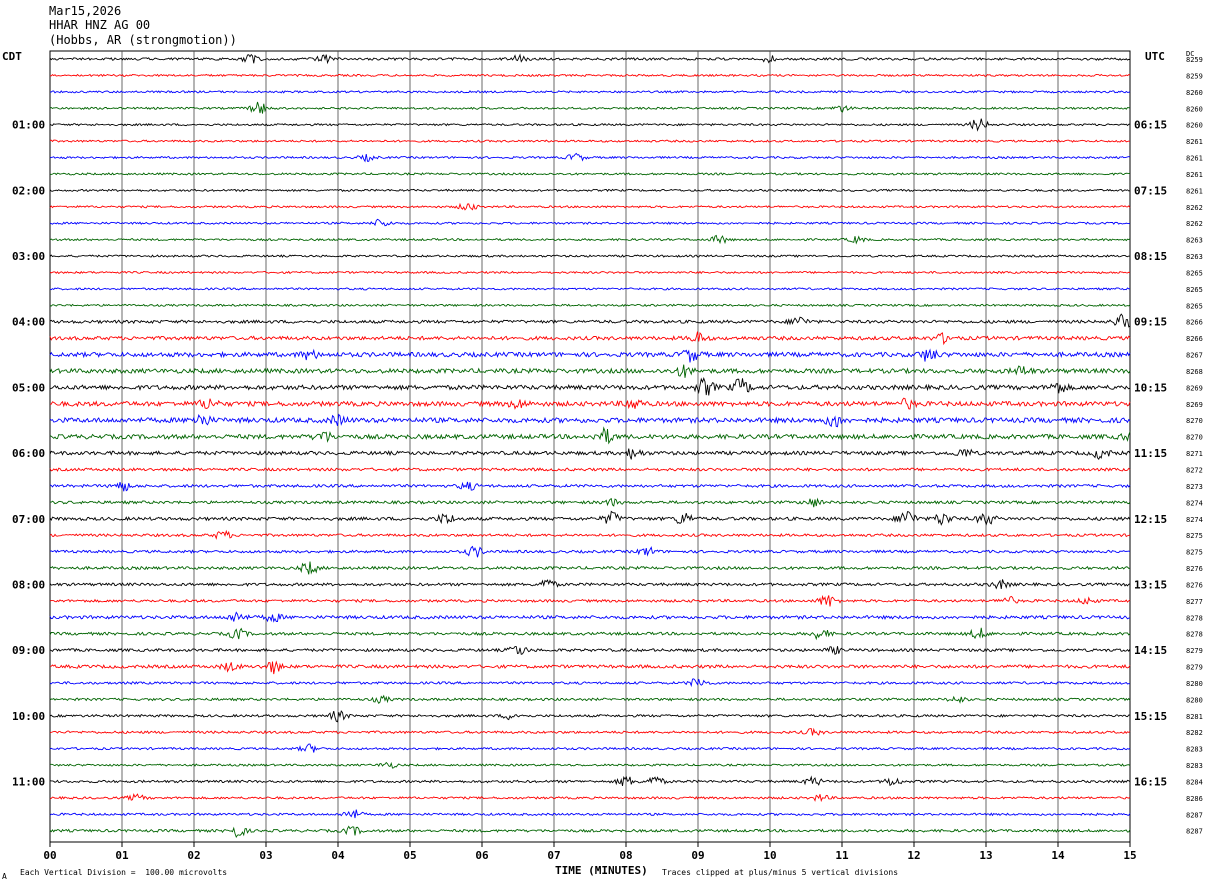 This screenshot has height=886, width=1210. I want to click on dc-offset-label: 8281, so click(1194, 717).